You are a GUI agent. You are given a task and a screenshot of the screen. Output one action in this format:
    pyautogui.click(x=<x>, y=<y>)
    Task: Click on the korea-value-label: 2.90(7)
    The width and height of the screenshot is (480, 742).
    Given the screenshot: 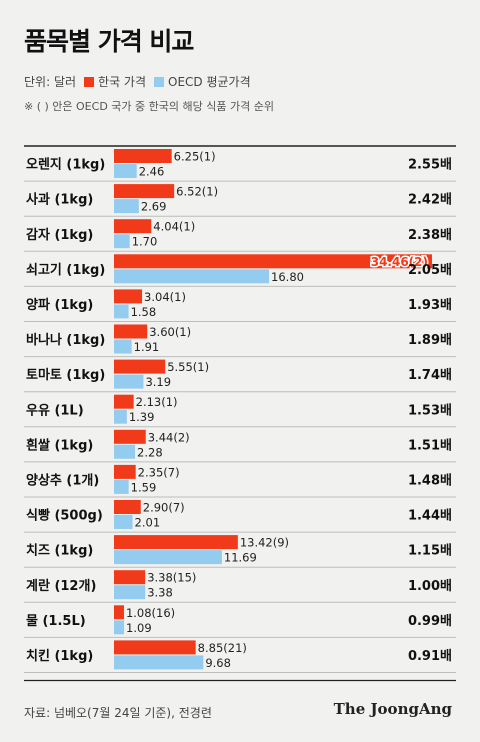 What is the action you would take?
    pyautogui.click(x=164, y=508)
    